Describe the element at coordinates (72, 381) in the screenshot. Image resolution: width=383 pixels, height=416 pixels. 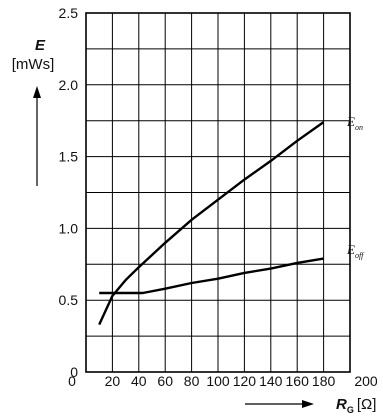
I see `x-tick-label: 0` at that location.